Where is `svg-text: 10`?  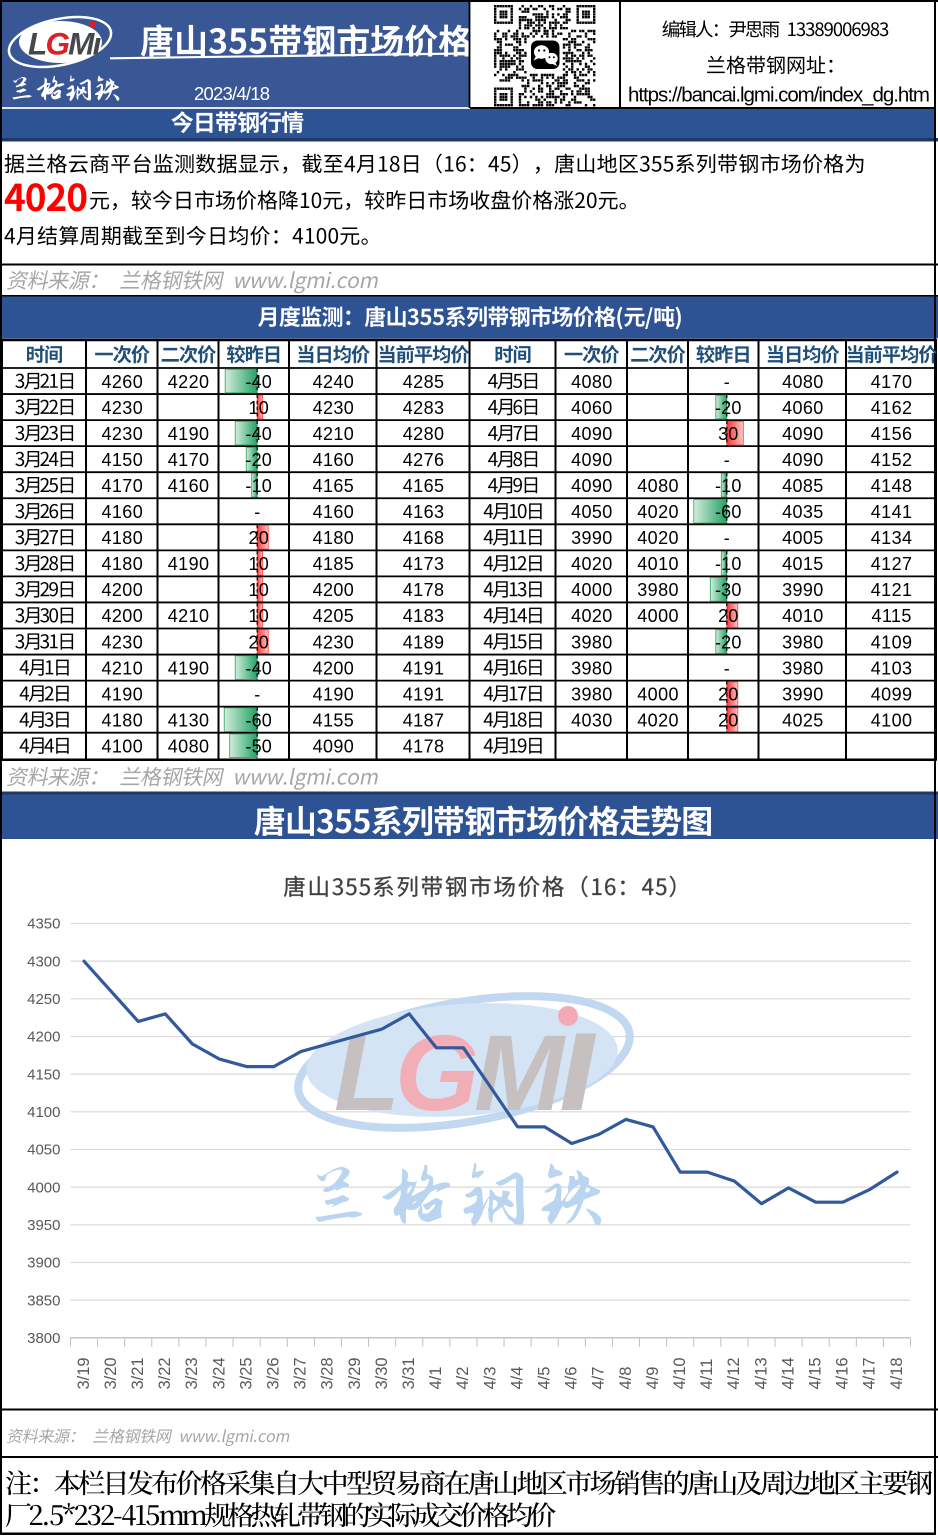 svg-text: 10 is located at coordinates (258, 616).